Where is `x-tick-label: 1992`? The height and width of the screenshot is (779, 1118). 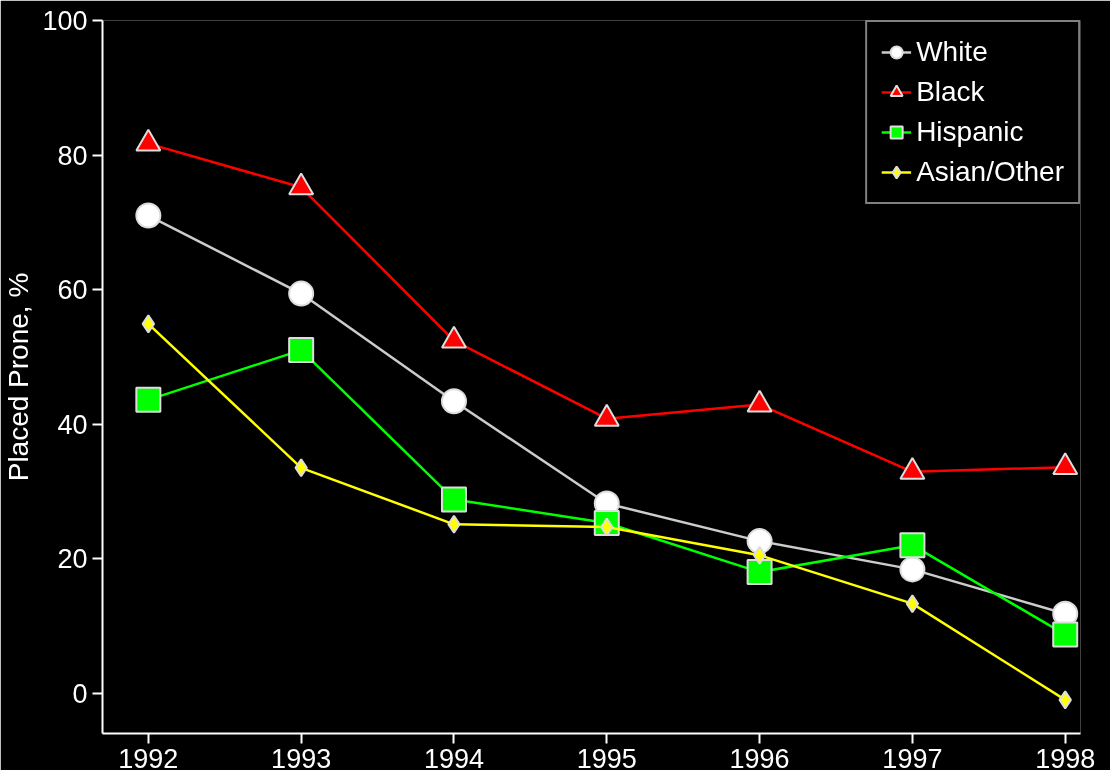 x-tick-label: 1992 is located at coordinates (148, 758).